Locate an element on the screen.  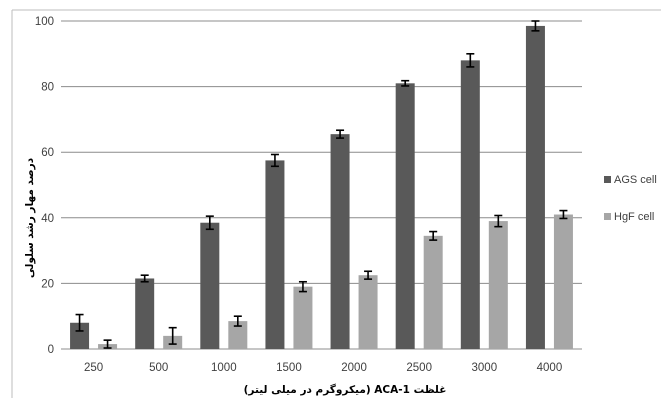
x-tick-label: 500 is located at coordinates (158, 368).